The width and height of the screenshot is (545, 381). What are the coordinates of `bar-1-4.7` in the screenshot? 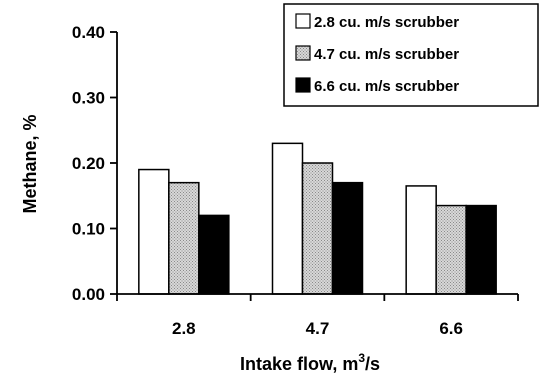 It's located at (287, 218).